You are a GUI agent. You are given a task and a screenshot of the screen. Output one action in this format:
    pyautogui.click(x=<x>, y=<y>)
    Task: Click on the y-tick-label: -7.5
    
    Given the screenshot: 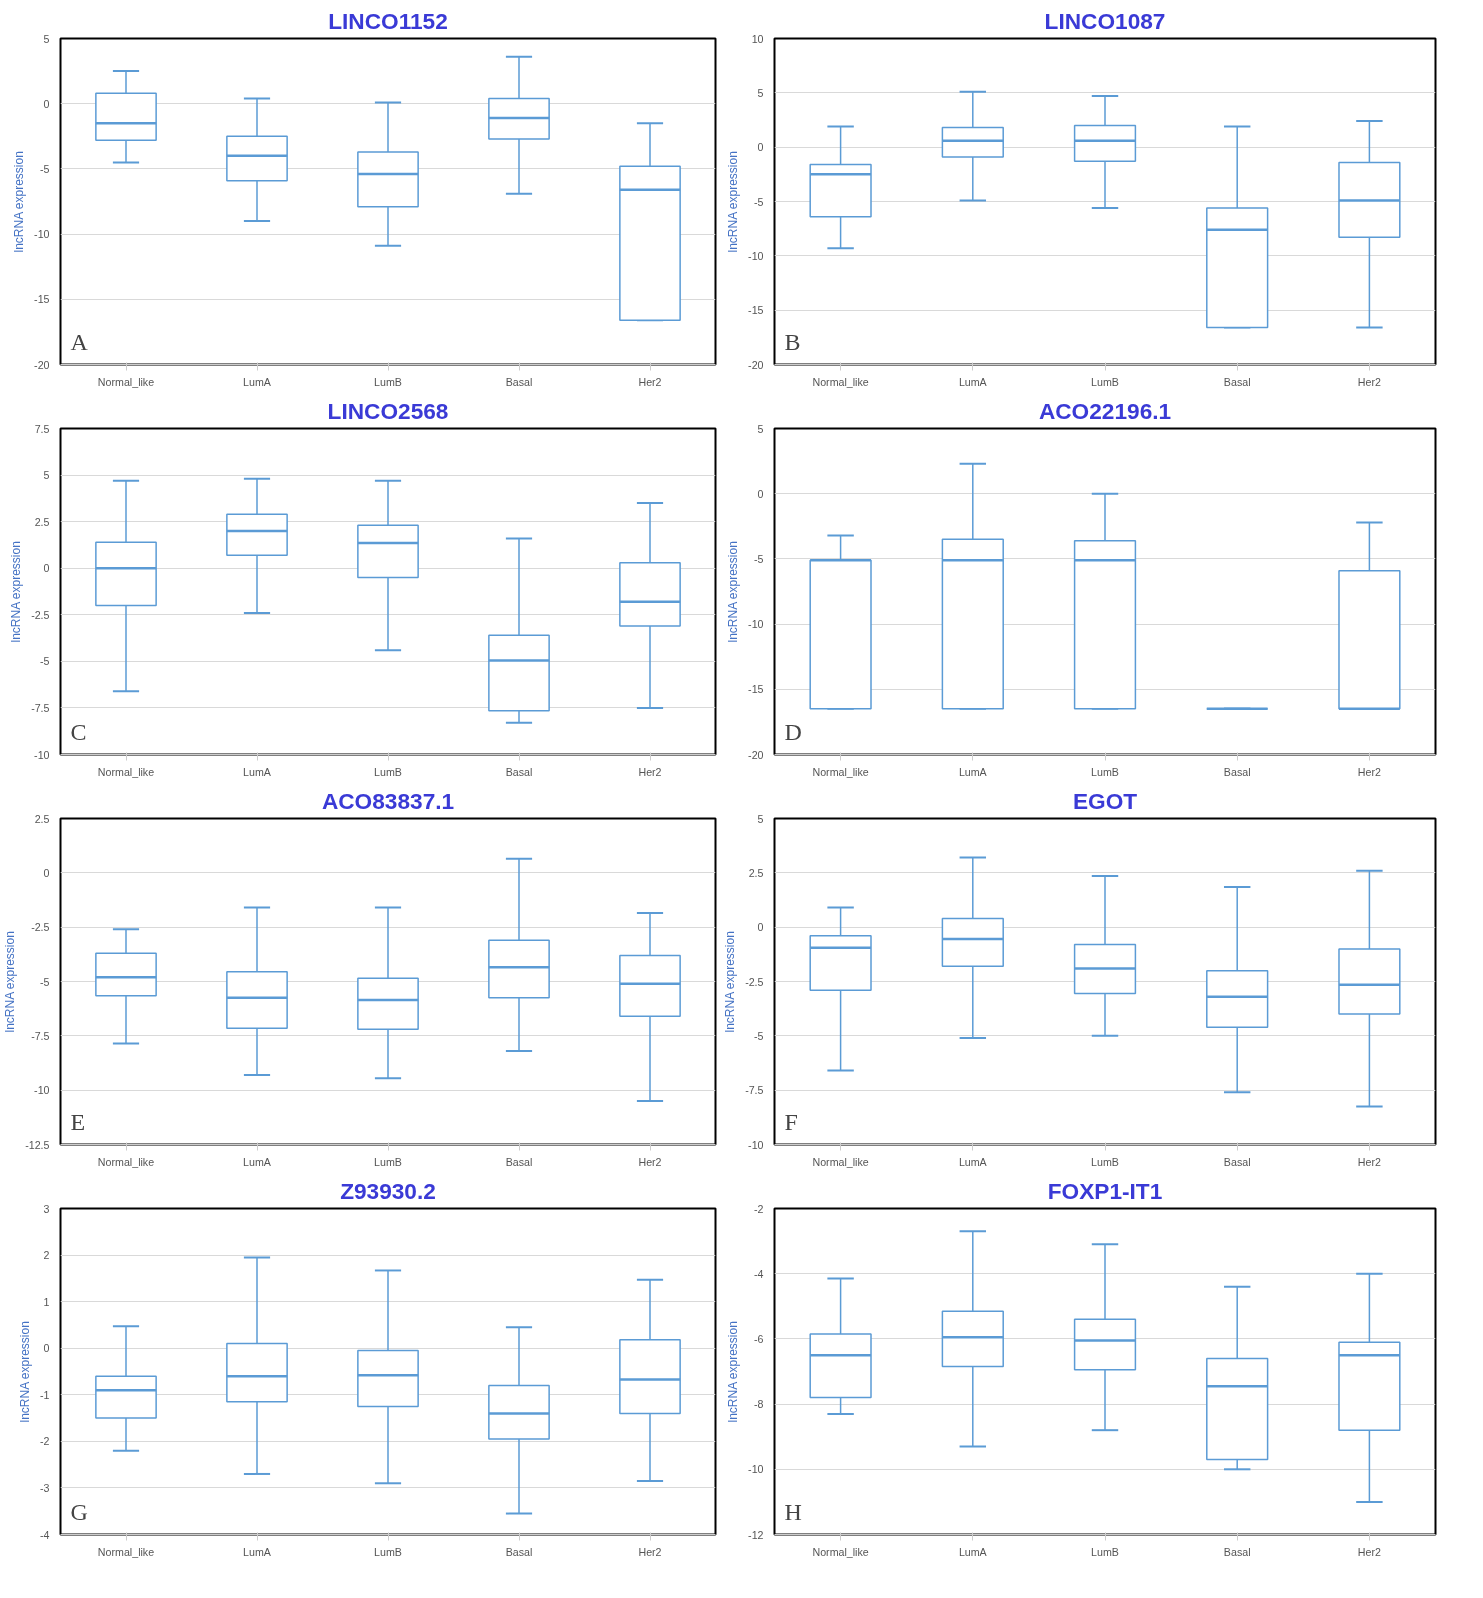 What is the action you would take?
    pyautogui.click(x=40, y=1035)
    